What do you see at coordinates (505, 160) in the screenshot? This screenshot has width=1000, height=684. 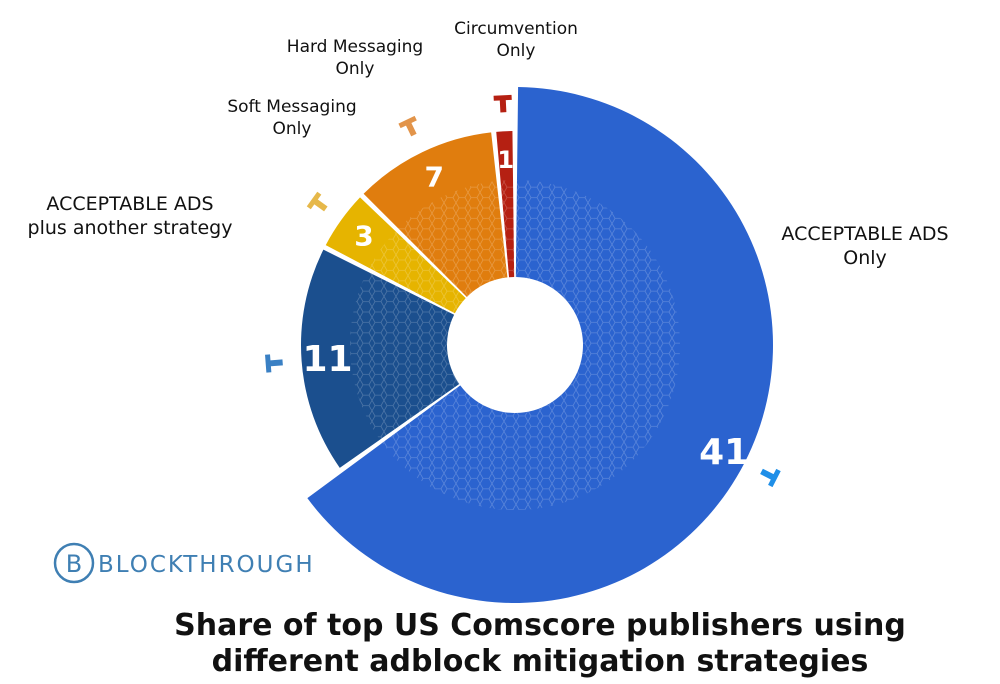 I see `value-label-circumvention: 1` at bounding box center [505, 160].